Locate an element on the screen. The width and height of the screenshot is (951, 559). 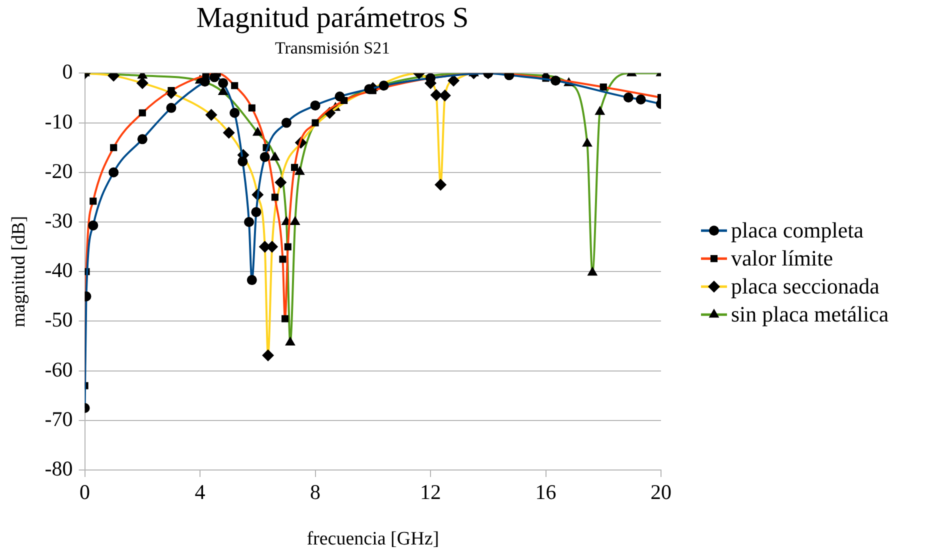
x-tick-label: 0 is located at coordinates (85, 492).